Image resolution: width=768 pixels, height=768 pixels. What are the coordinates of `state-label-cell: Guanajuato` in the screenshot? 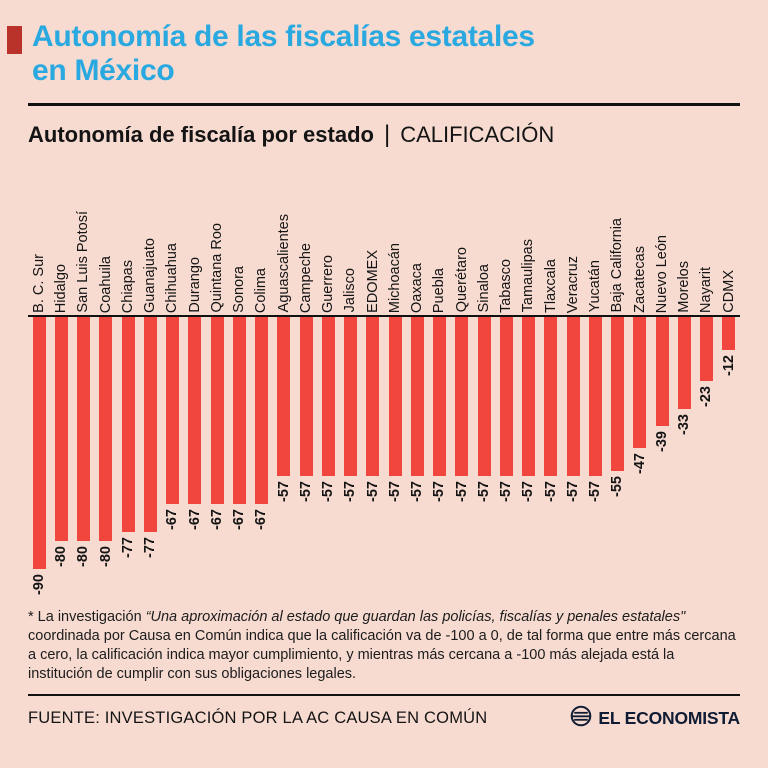 It's located at (150, 245).